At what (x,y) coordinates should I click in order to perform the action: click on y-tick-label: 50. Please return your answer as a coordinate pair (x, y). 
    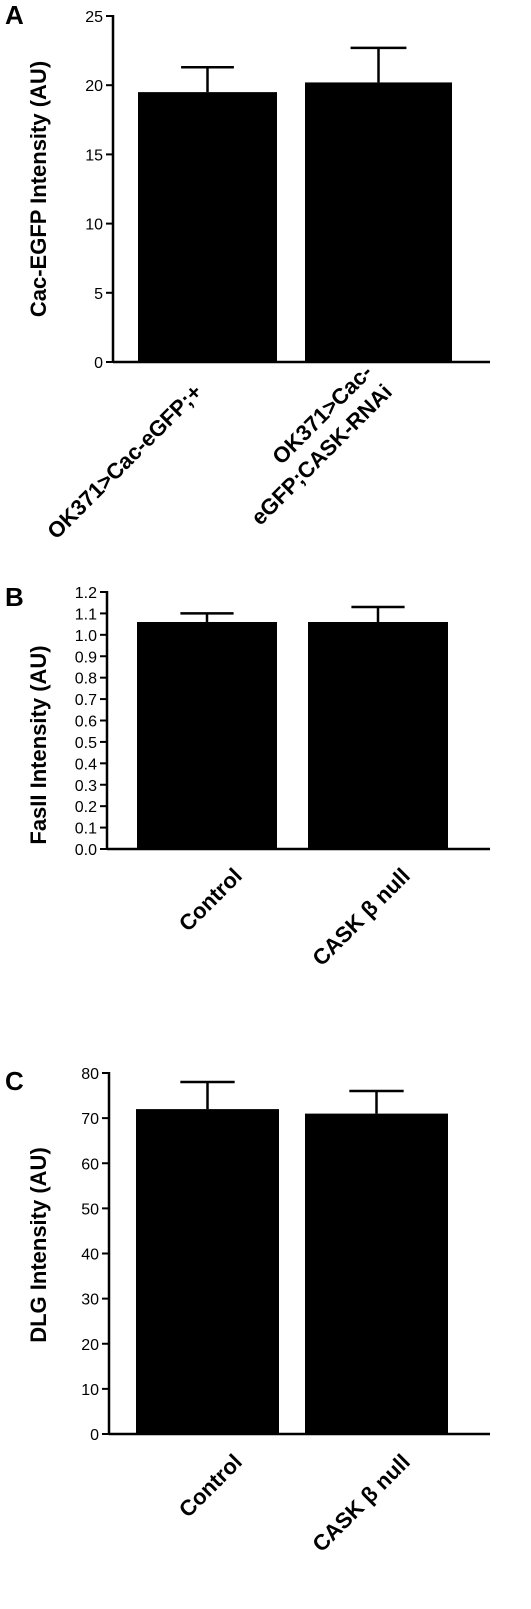
    Looking at the image, I should click on (90, 1209).